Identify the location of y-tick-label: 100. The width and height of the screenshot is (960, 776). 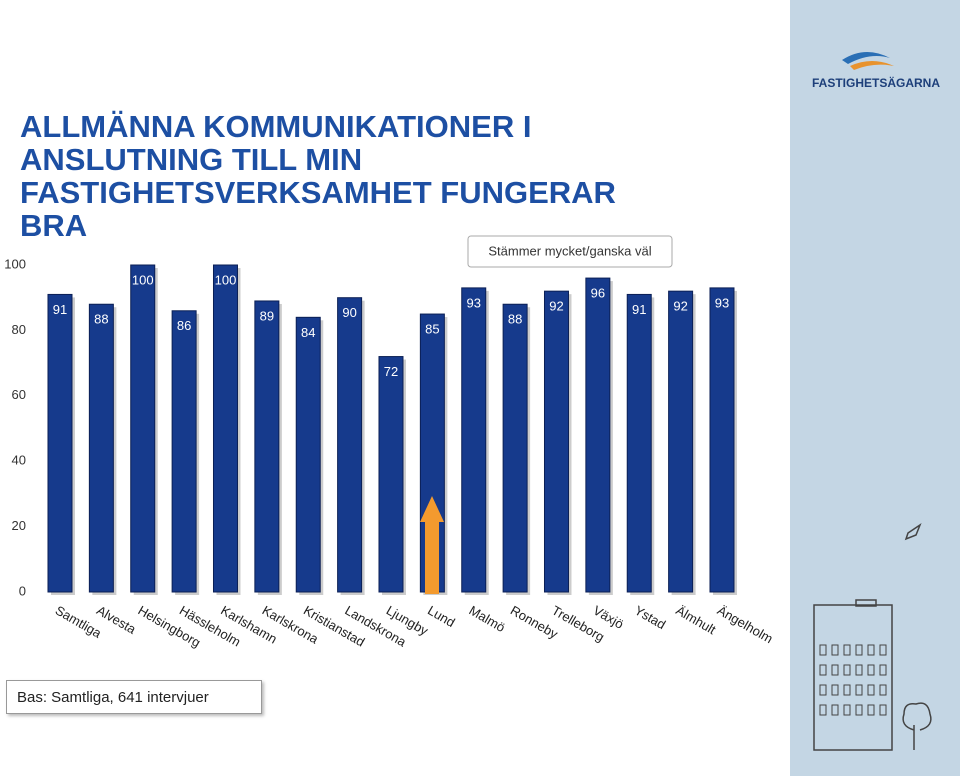
(15, 263).